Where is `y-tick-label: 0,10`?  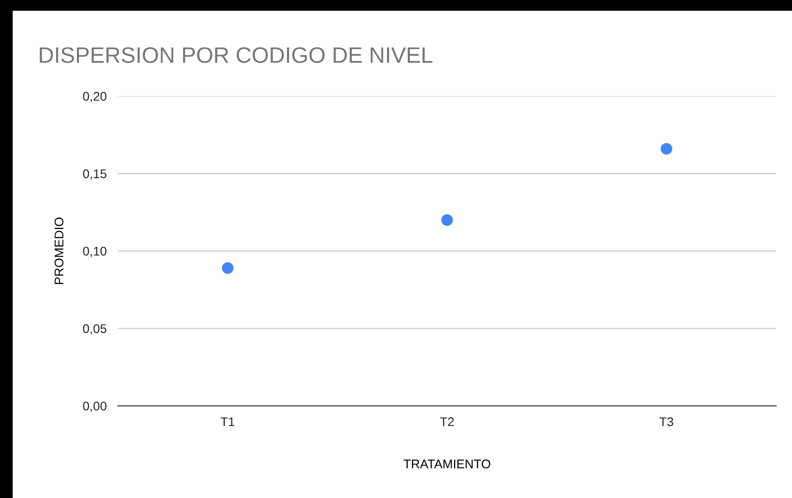 y-tick-label: 0,10 is located at coordinates (94, 252).